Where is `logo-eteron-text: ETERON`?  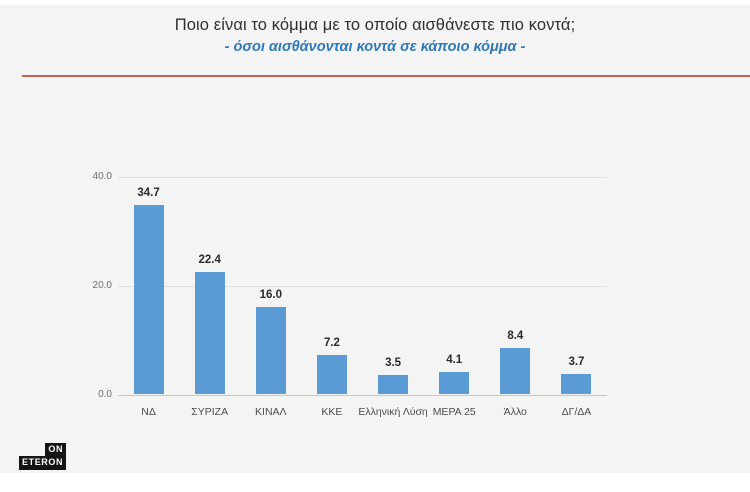
logo-eteron-text: ETERON is located at coordinates (43, 463).